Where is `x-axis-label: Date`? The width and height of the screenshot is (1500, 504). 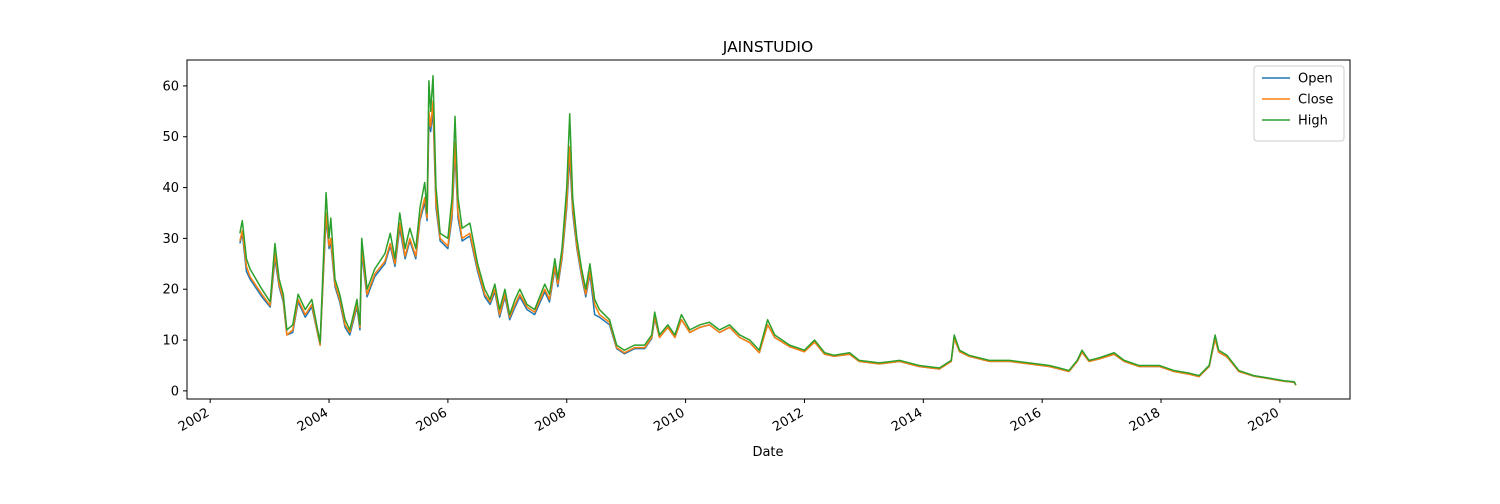 x-axis-label: Date is located at coordinates (767, 452).